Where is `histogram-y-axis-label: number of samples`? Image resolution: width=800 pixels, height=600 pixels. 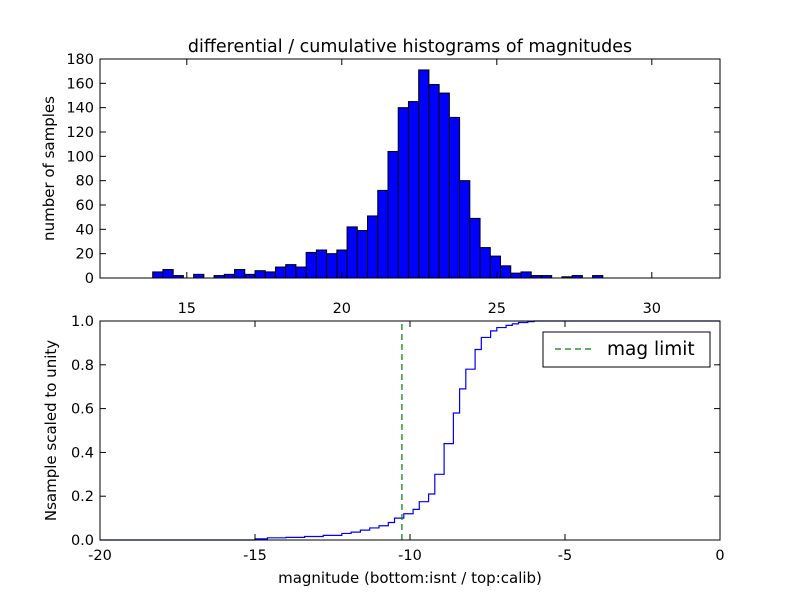 histogram-y-axis-label: number of samples is located at coordinates (49, 168).